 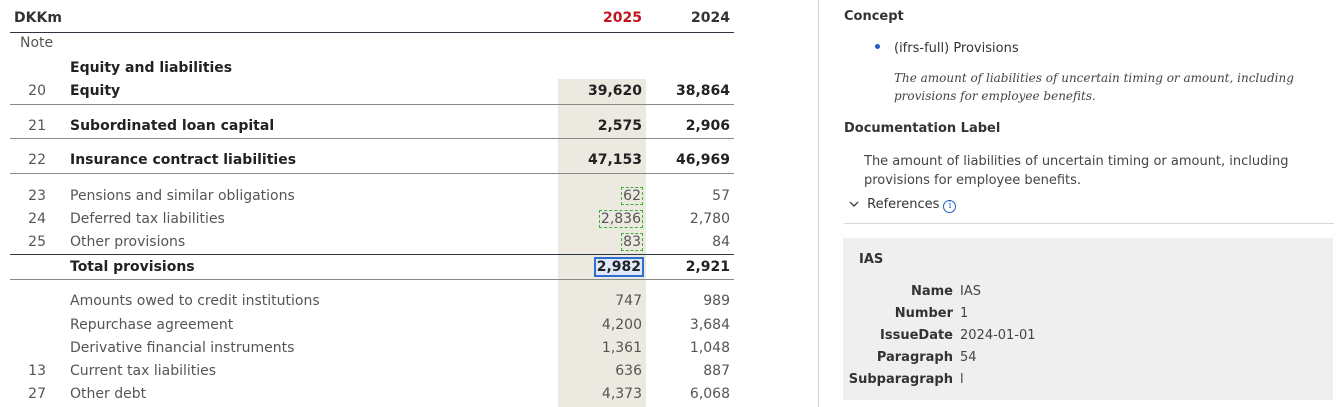 What do you see at coordinates (856, 204) in the screenshot?
I see `chevron-down-icon` at bounding box center [856, 204].